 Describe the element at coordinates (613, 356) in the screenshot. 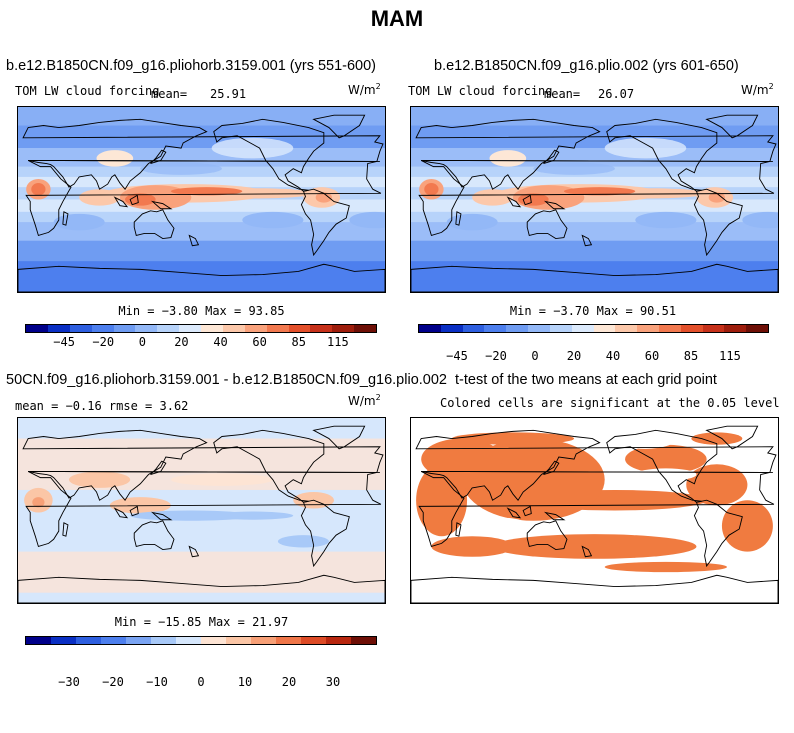

I see `colorbar-tick-label: 40` at that location.